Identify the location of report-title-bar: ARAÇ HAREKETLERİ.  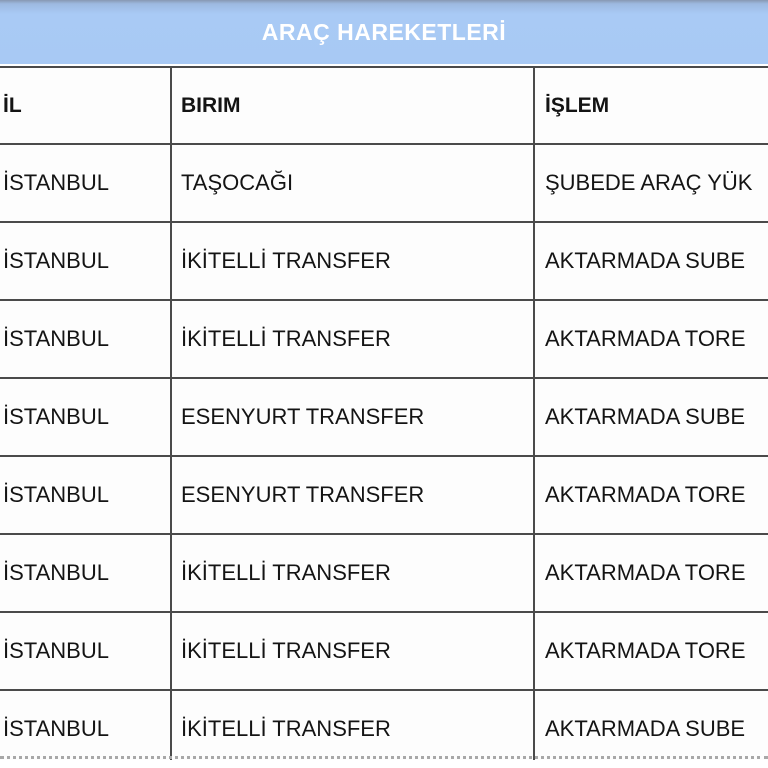
(384, 32).